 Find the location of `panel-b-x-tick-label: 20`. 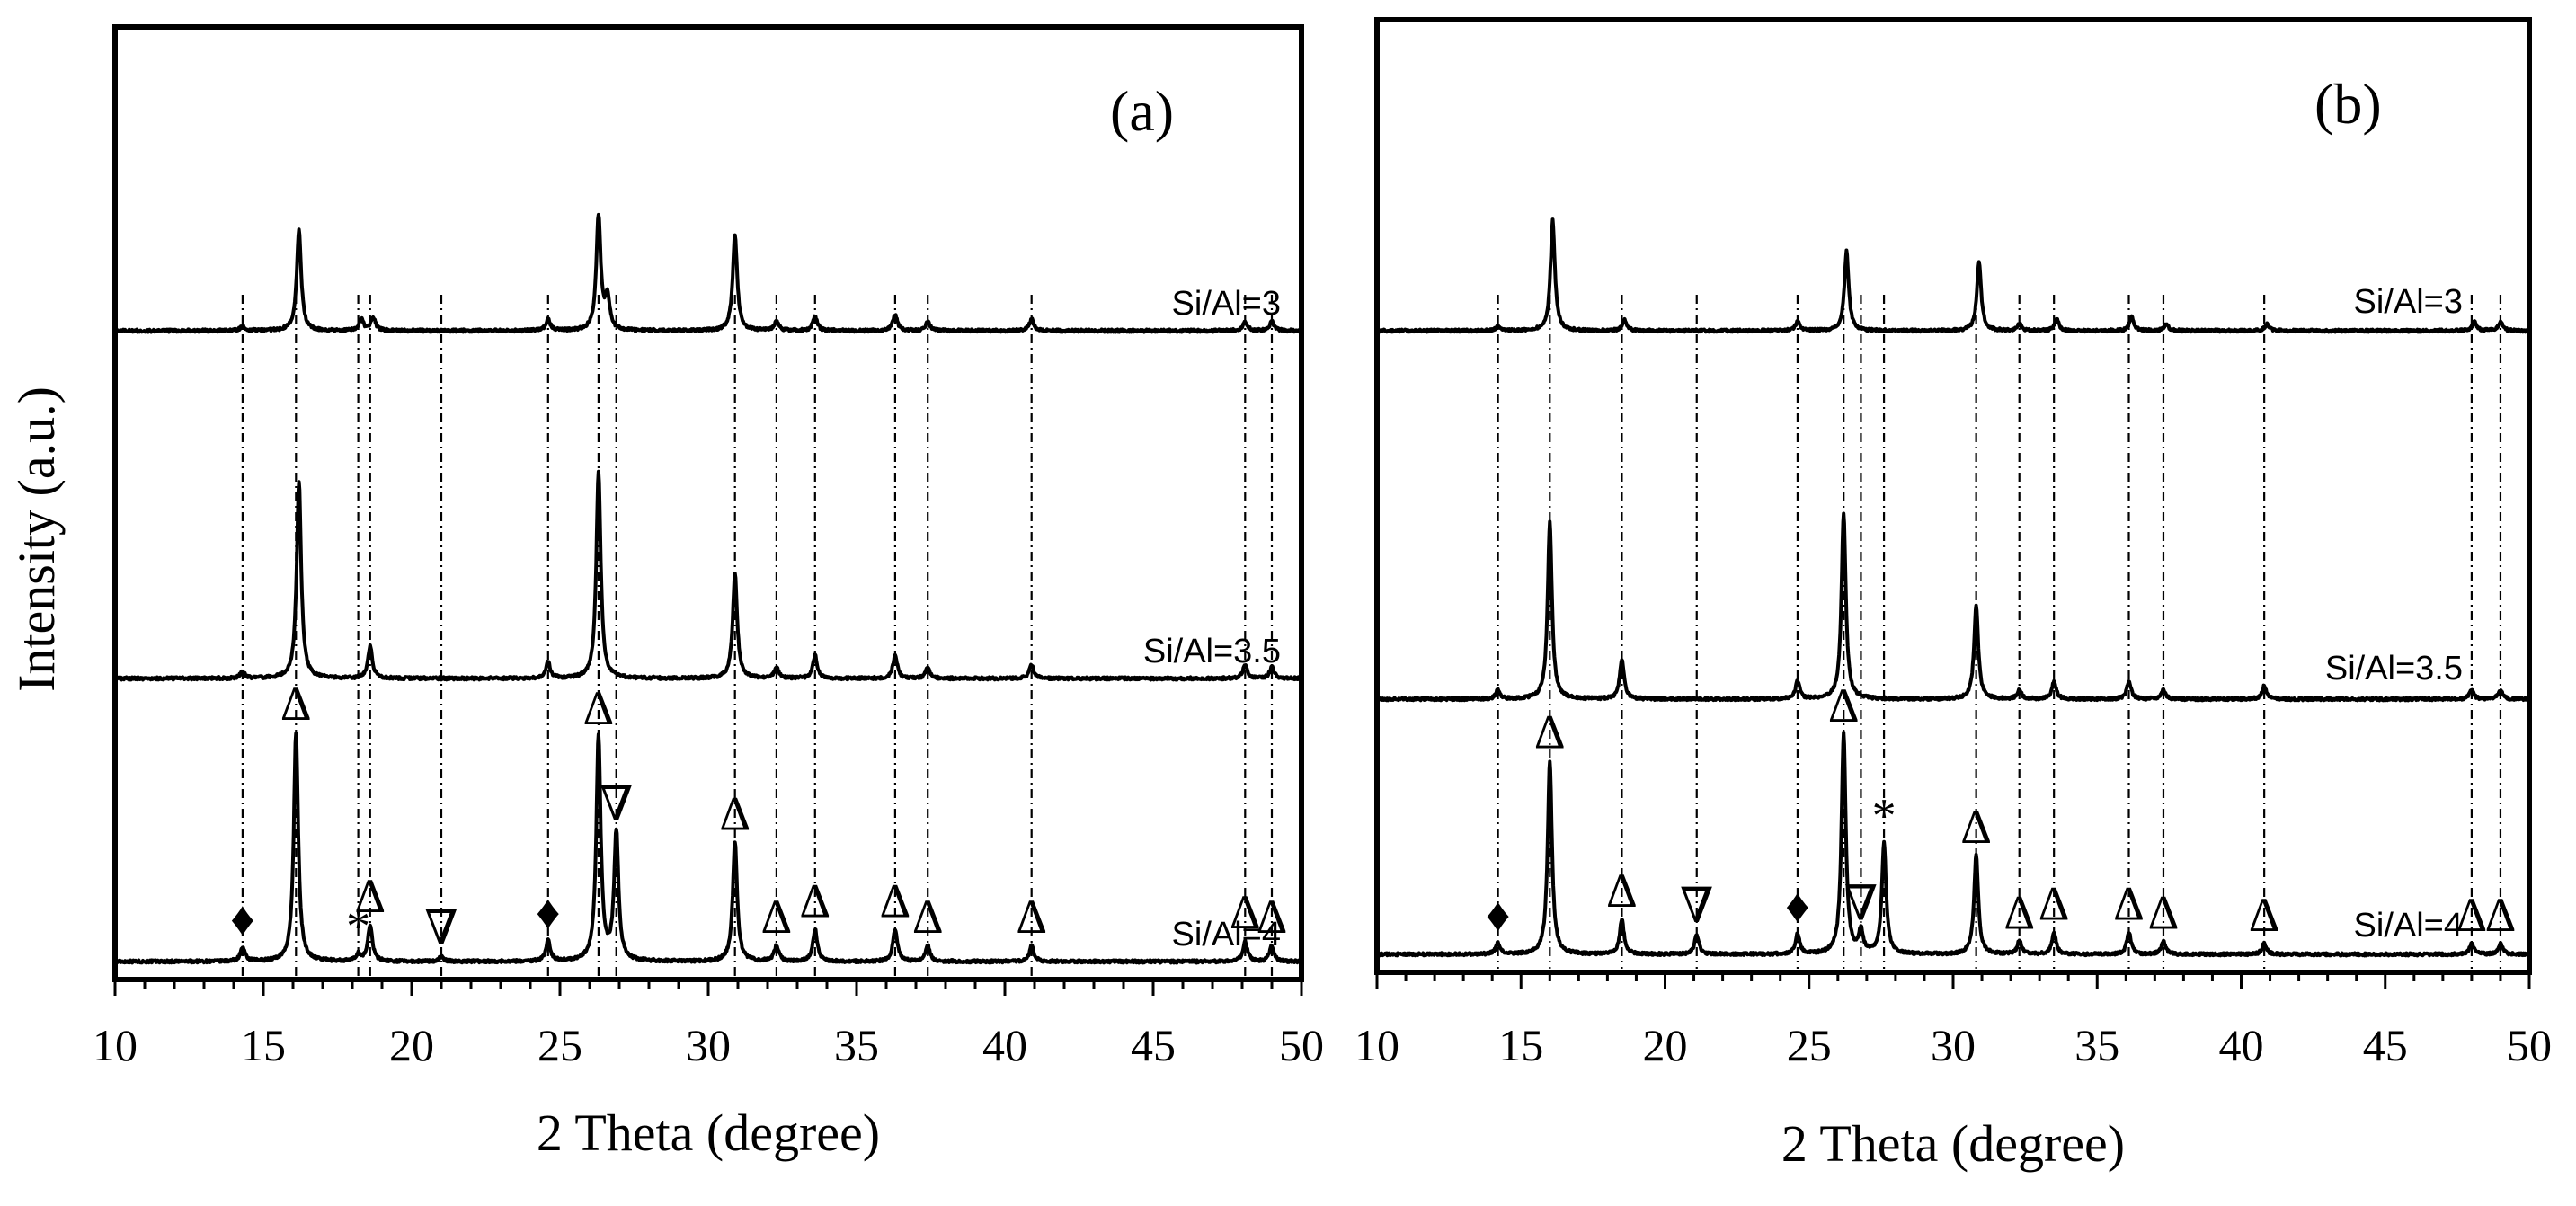

panel-b-x-tick-label: 20 is located at coordinates (1665, 1045).